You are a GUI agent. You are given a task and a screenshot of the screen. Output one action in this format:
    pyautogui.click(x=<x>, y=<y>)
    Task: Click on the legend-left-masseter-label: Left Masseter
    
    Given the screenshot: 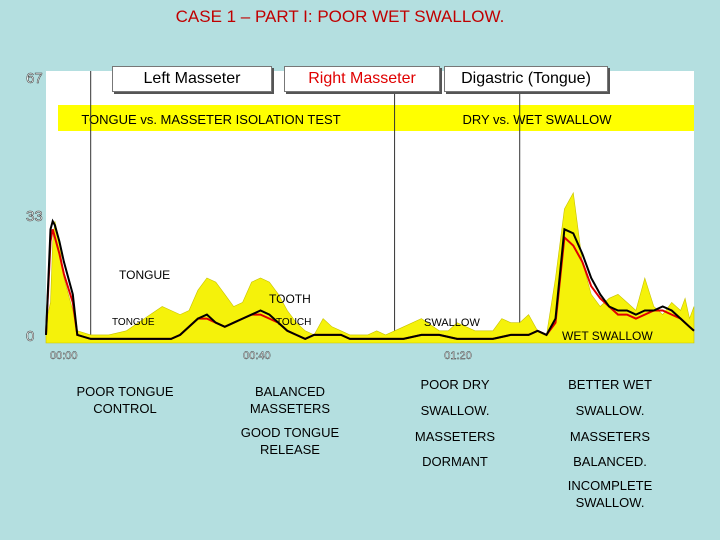 What is the action you would take?
    pyautogui.click(x=192, y=78)
    